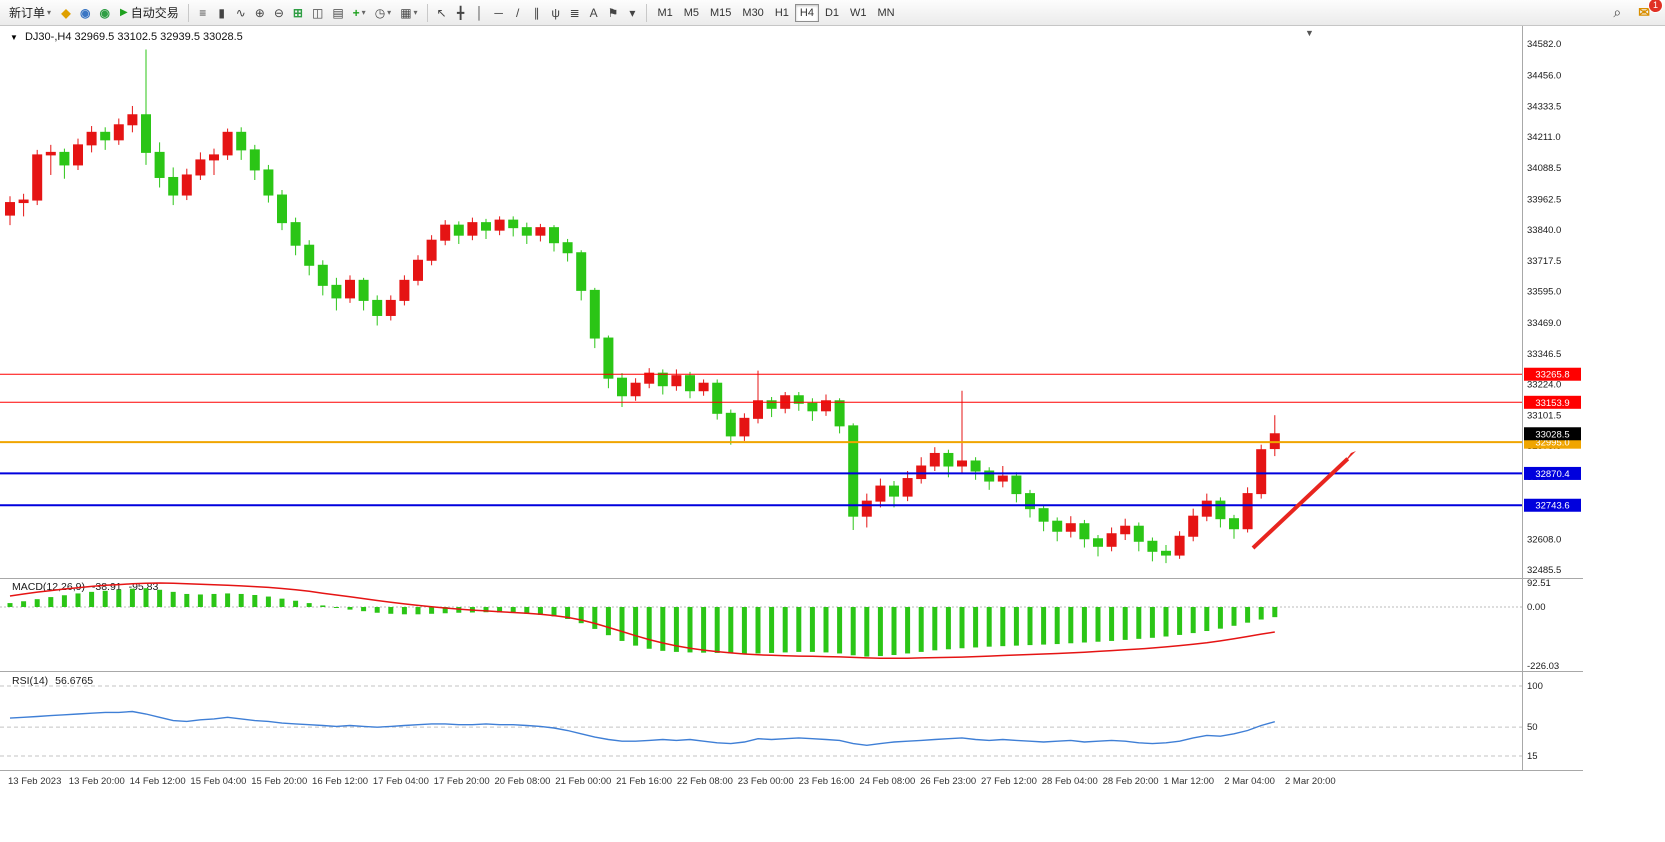 This screenshot has width=1665, height=842. What do you see at coordinates (613, 13) in the screenshot?
I see `label-icon: ⚑` at bounding box center [613, 13].